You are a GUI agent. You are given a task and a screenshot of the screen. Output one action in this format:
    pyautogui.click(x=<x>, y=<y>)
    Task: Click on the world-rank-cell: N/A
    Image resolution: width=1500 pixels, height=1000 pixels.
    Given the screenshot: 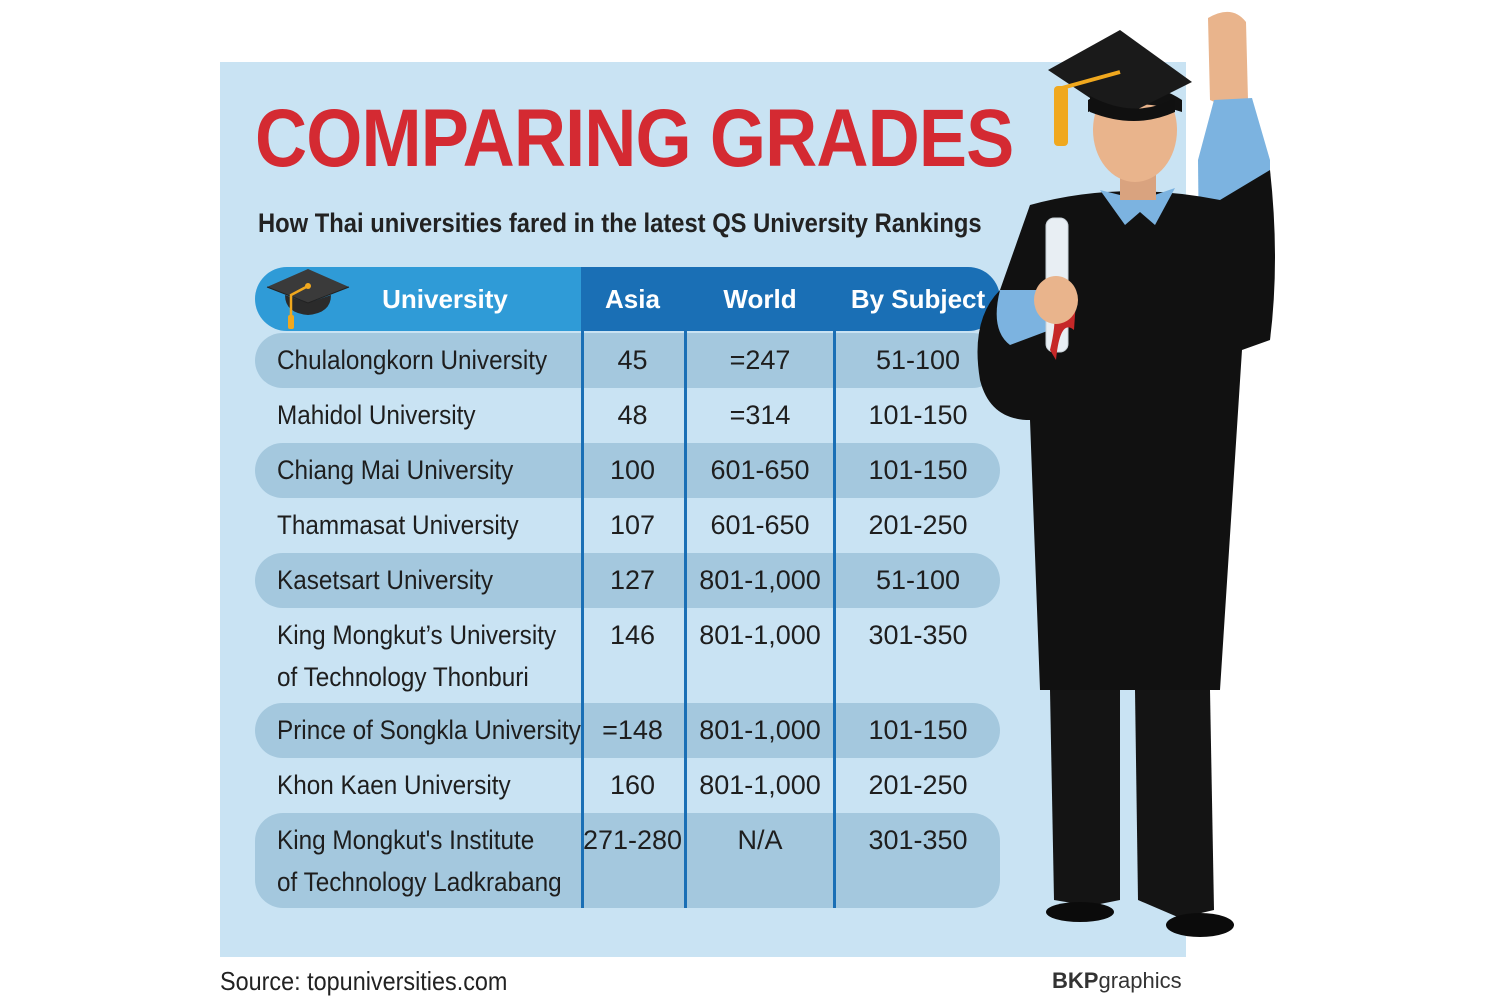 What is the action you would take?
    pyautogui.click(x=760, y=840)
    